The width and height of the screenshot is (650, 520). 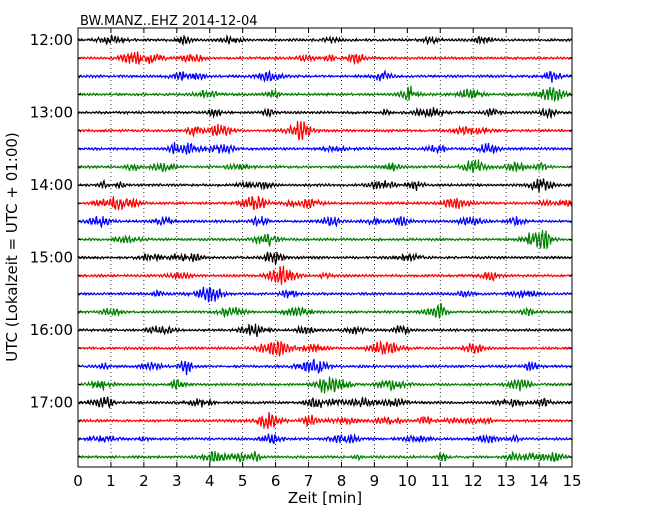 What do you see at coordinates (169, 21) in the screenshot?
I see `chart-title: BW.MANZ..EHZ 2014-12-04` at bounding box center [169, 21].